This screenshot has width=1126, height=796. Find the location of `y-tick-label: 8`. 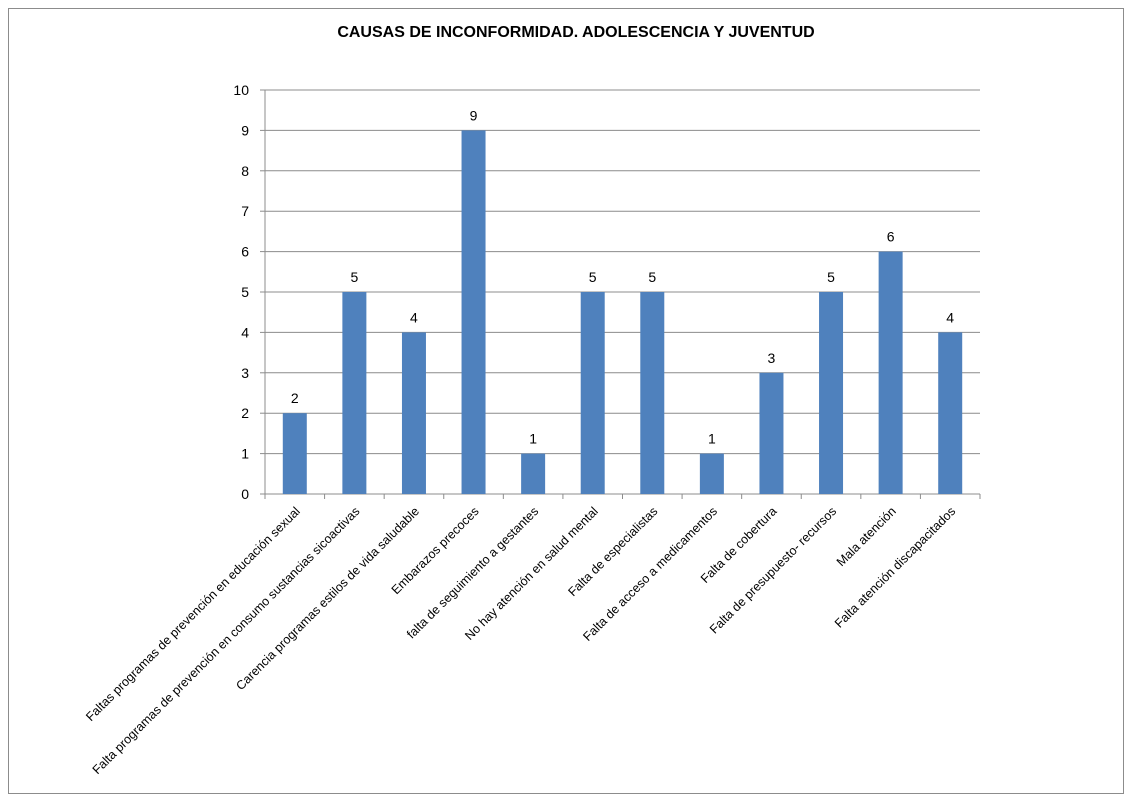

y-tick-label: 8 is located at coordinates (245, 171).